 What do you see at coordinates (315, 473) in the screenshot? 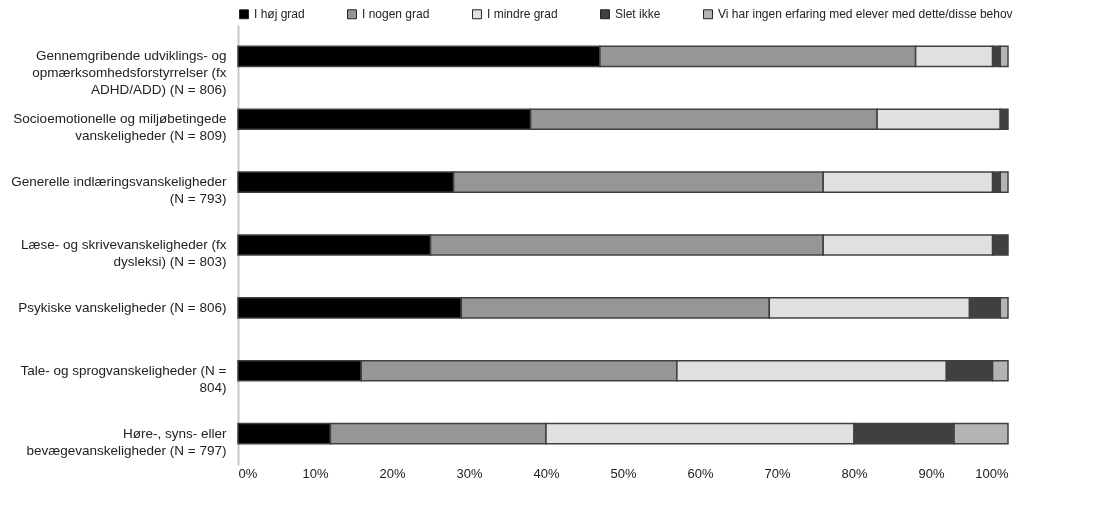
I see `x-tick-label: 10%` at bounding box center [315, 473].